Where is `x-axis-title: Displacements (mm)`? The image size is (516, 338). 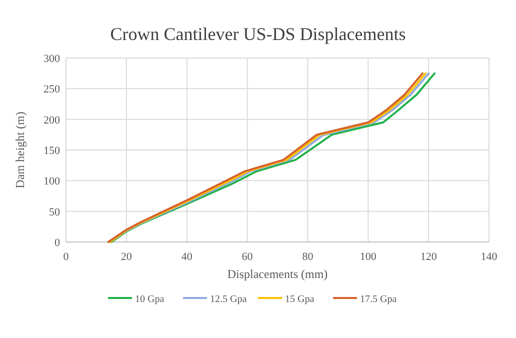
x-axis-title: Displacements (mm) is located at coordinates (277, 274).